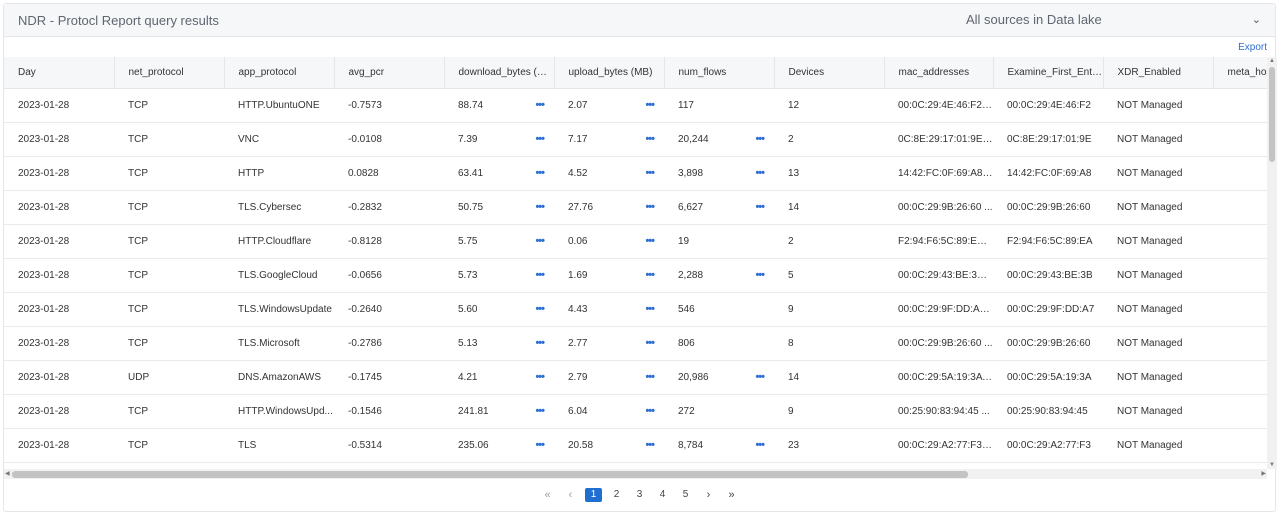  What do you see at coordinates (1158, 445) in the screenshot?
I see `table-cell: NOT Managed` at bounding box center [1158, 445].